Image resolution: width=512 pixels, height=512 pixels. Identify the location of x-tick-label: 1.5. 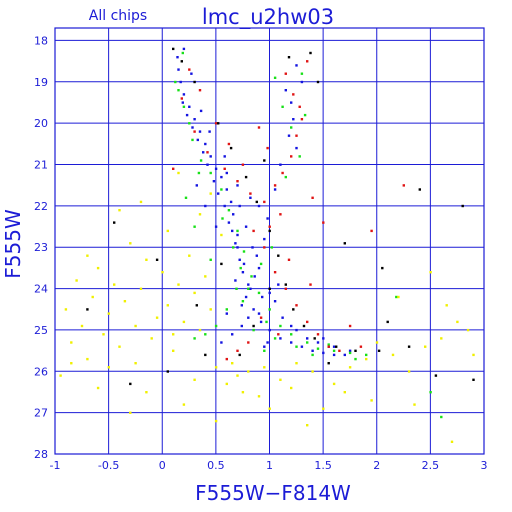
(323, 465).